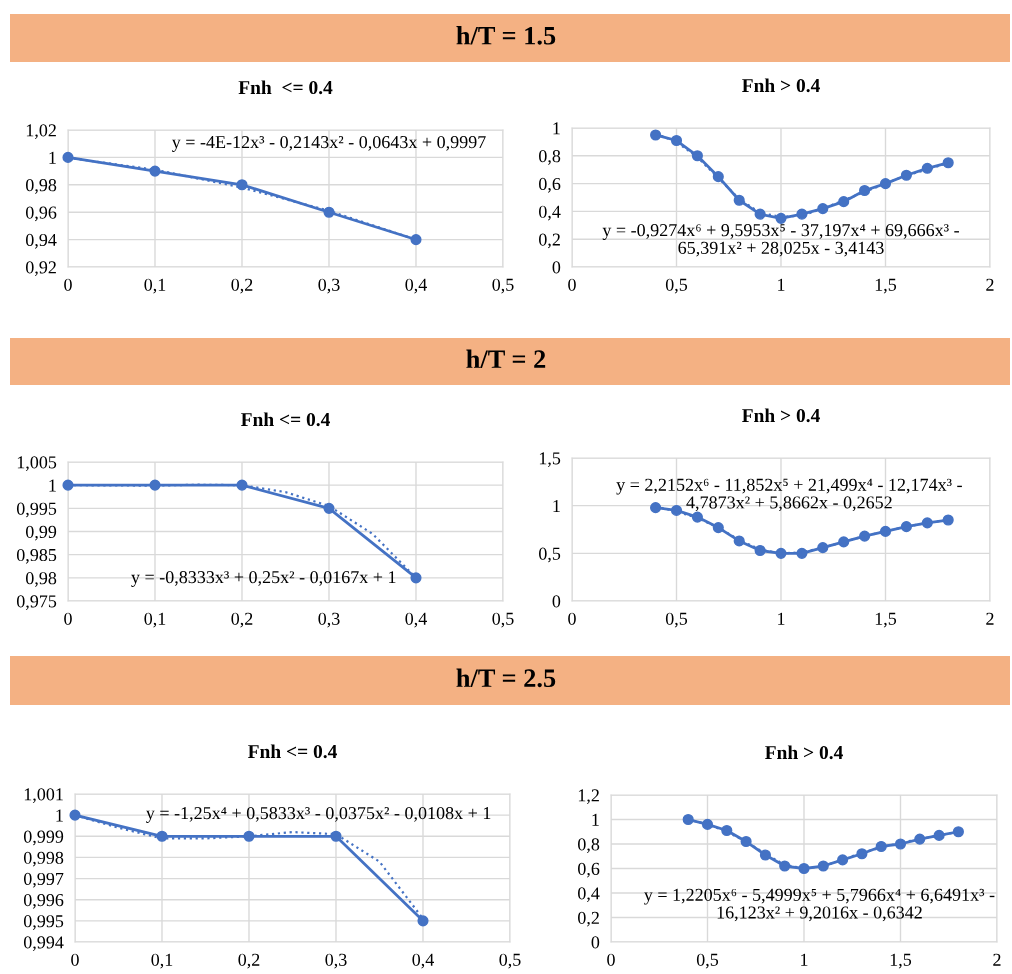 The width and height of the screenshot is (1012, 974). What do you see at coordinates (43, 901) in the screenshot?
I see `y-tick-label: 0,996` at bounding box center [43, 901].